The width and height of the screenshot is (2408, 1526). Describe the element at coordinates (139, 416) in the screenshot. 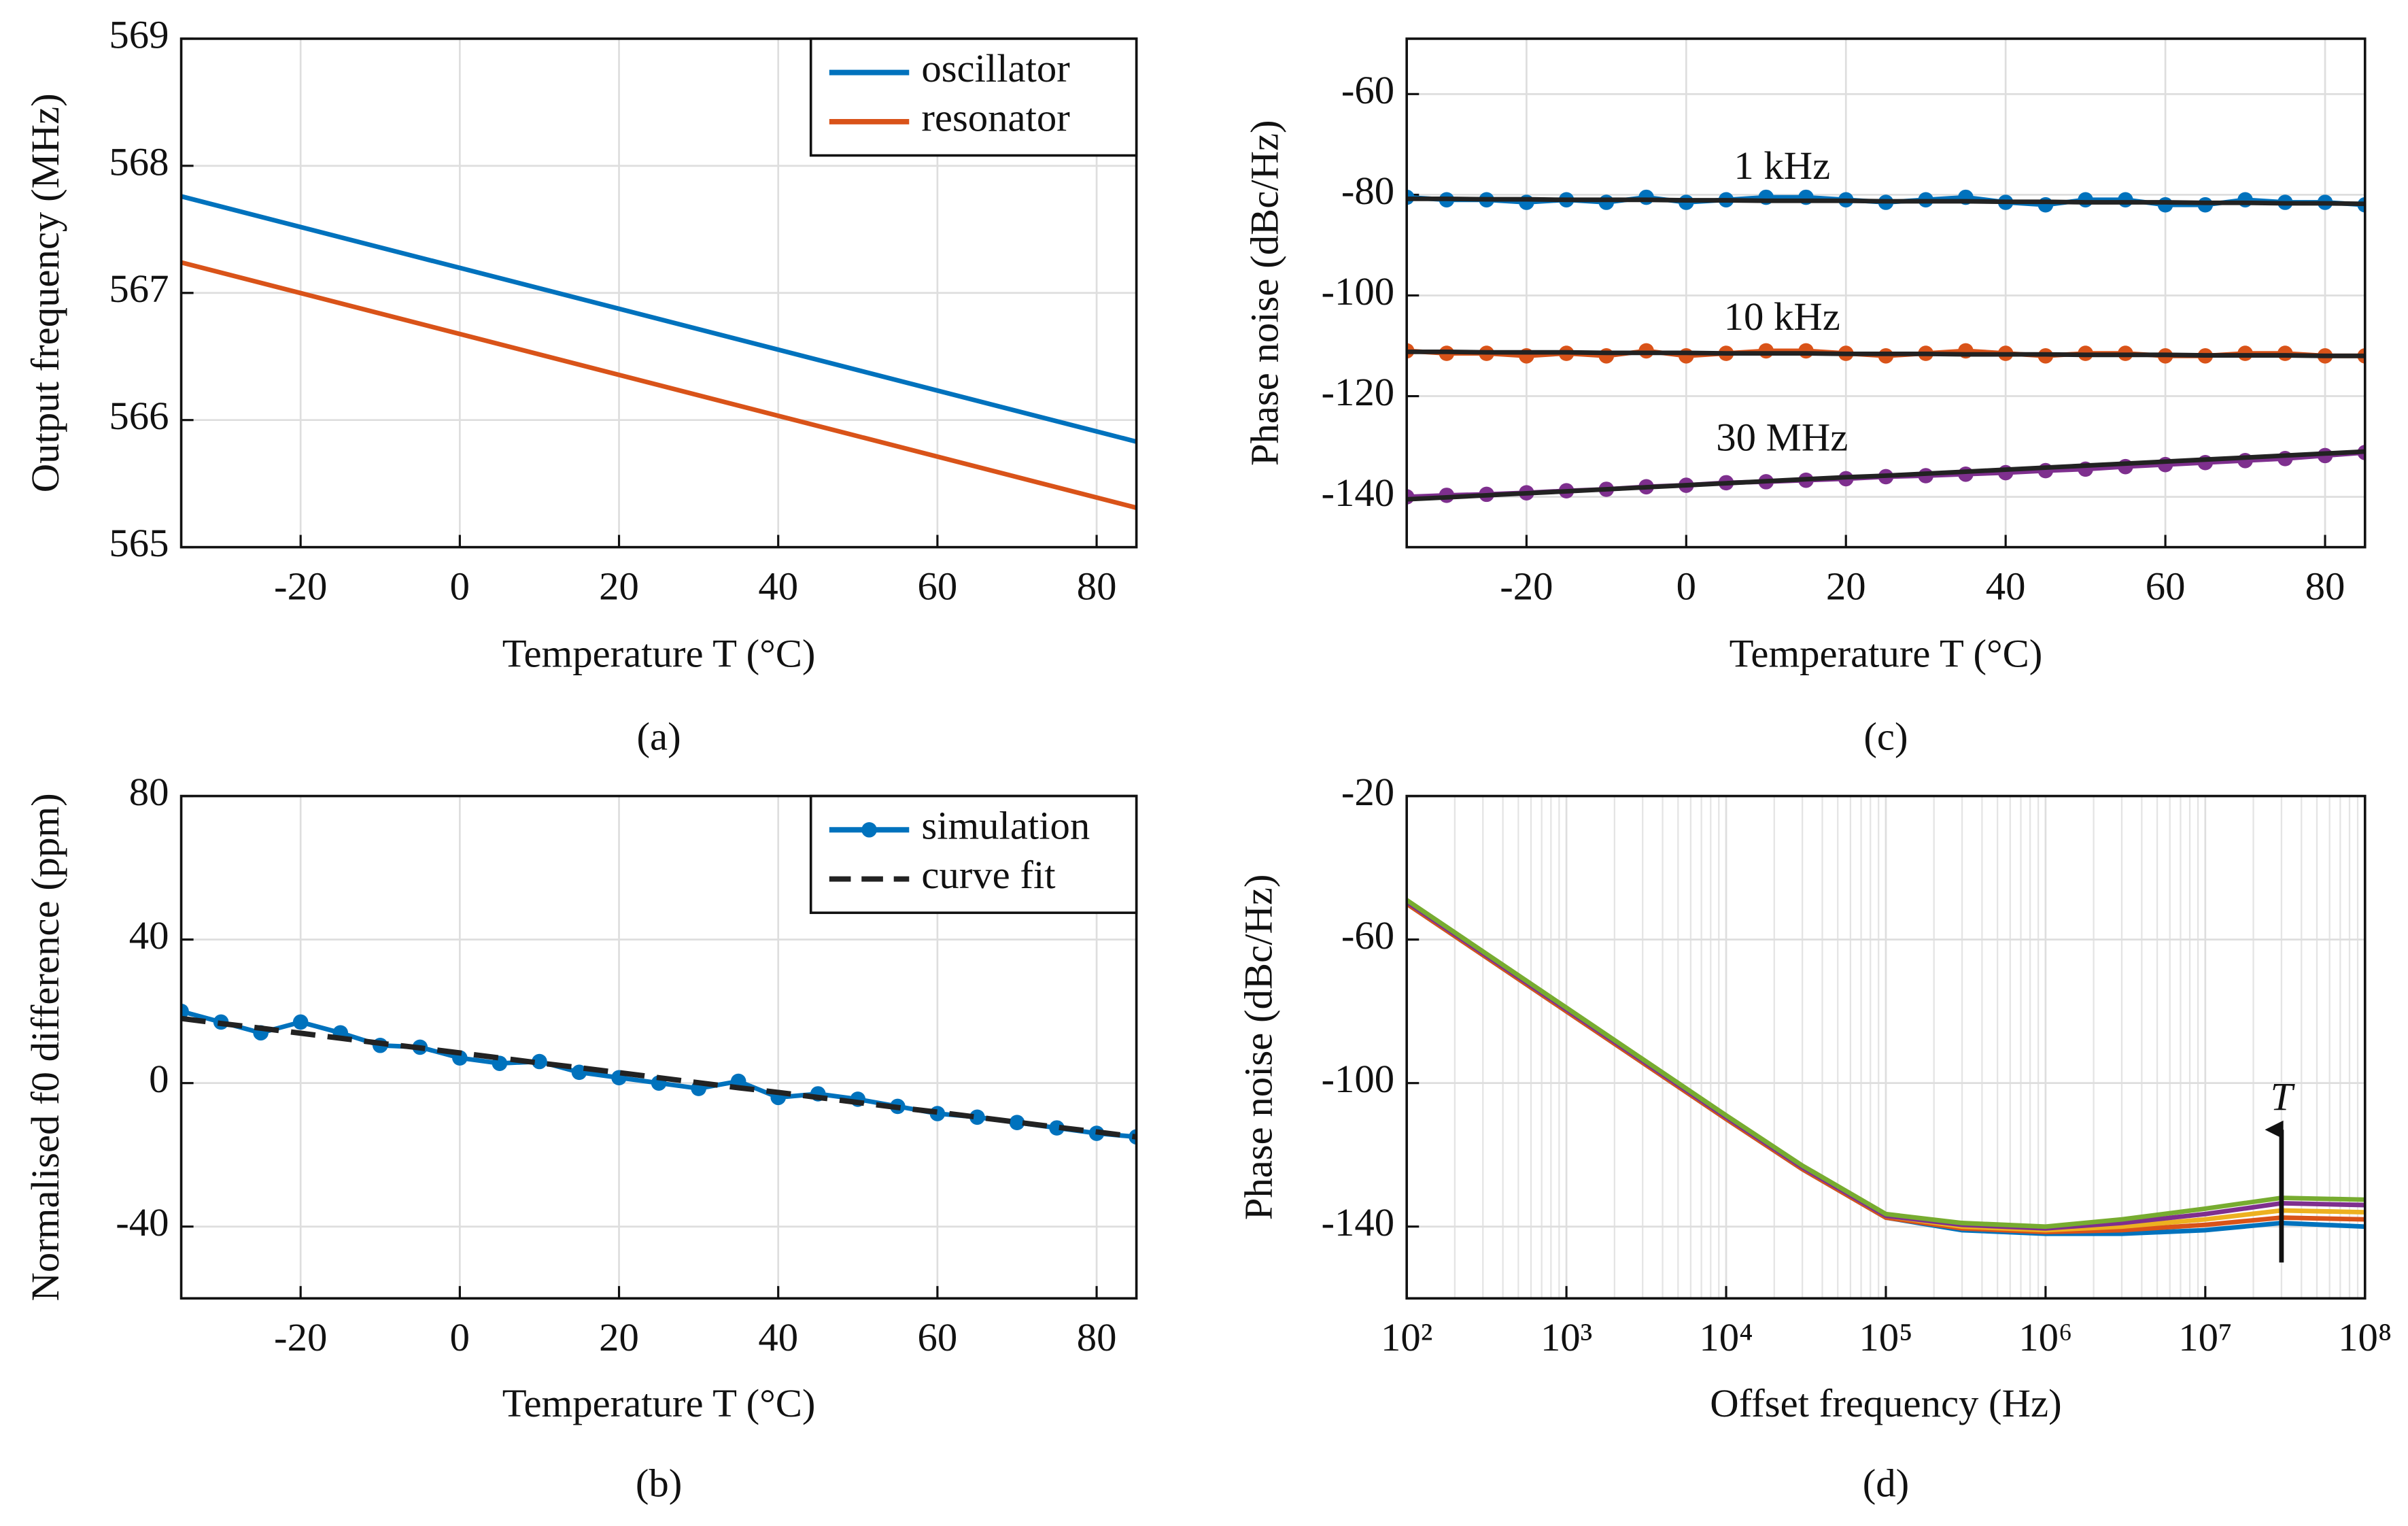

I see `y-tick-label: 566` at that location.